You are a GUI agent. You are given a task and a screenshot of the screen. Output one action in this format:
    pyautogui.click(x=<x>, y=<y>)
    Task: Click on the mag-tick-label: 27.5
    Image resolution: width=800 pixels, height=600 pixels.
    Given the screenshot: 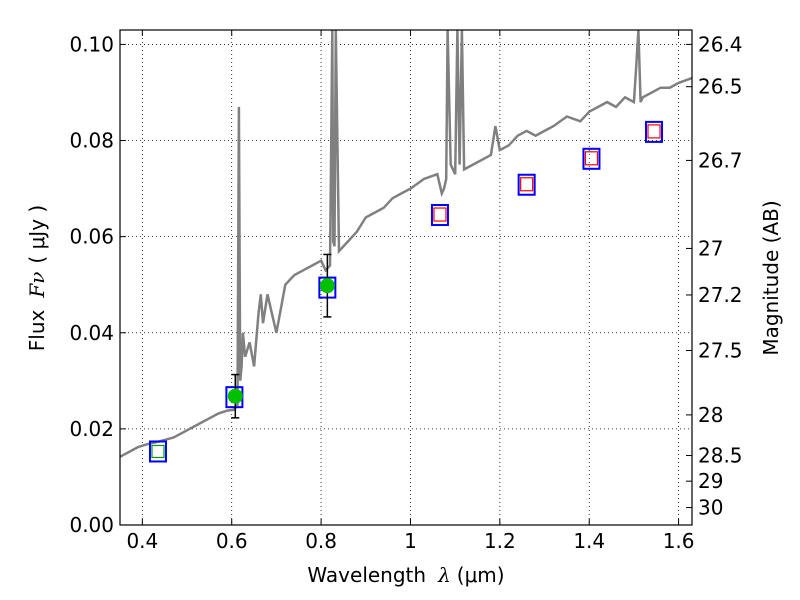 What is the action you would take?
    pyautogui.click(x=720, y=351)
    